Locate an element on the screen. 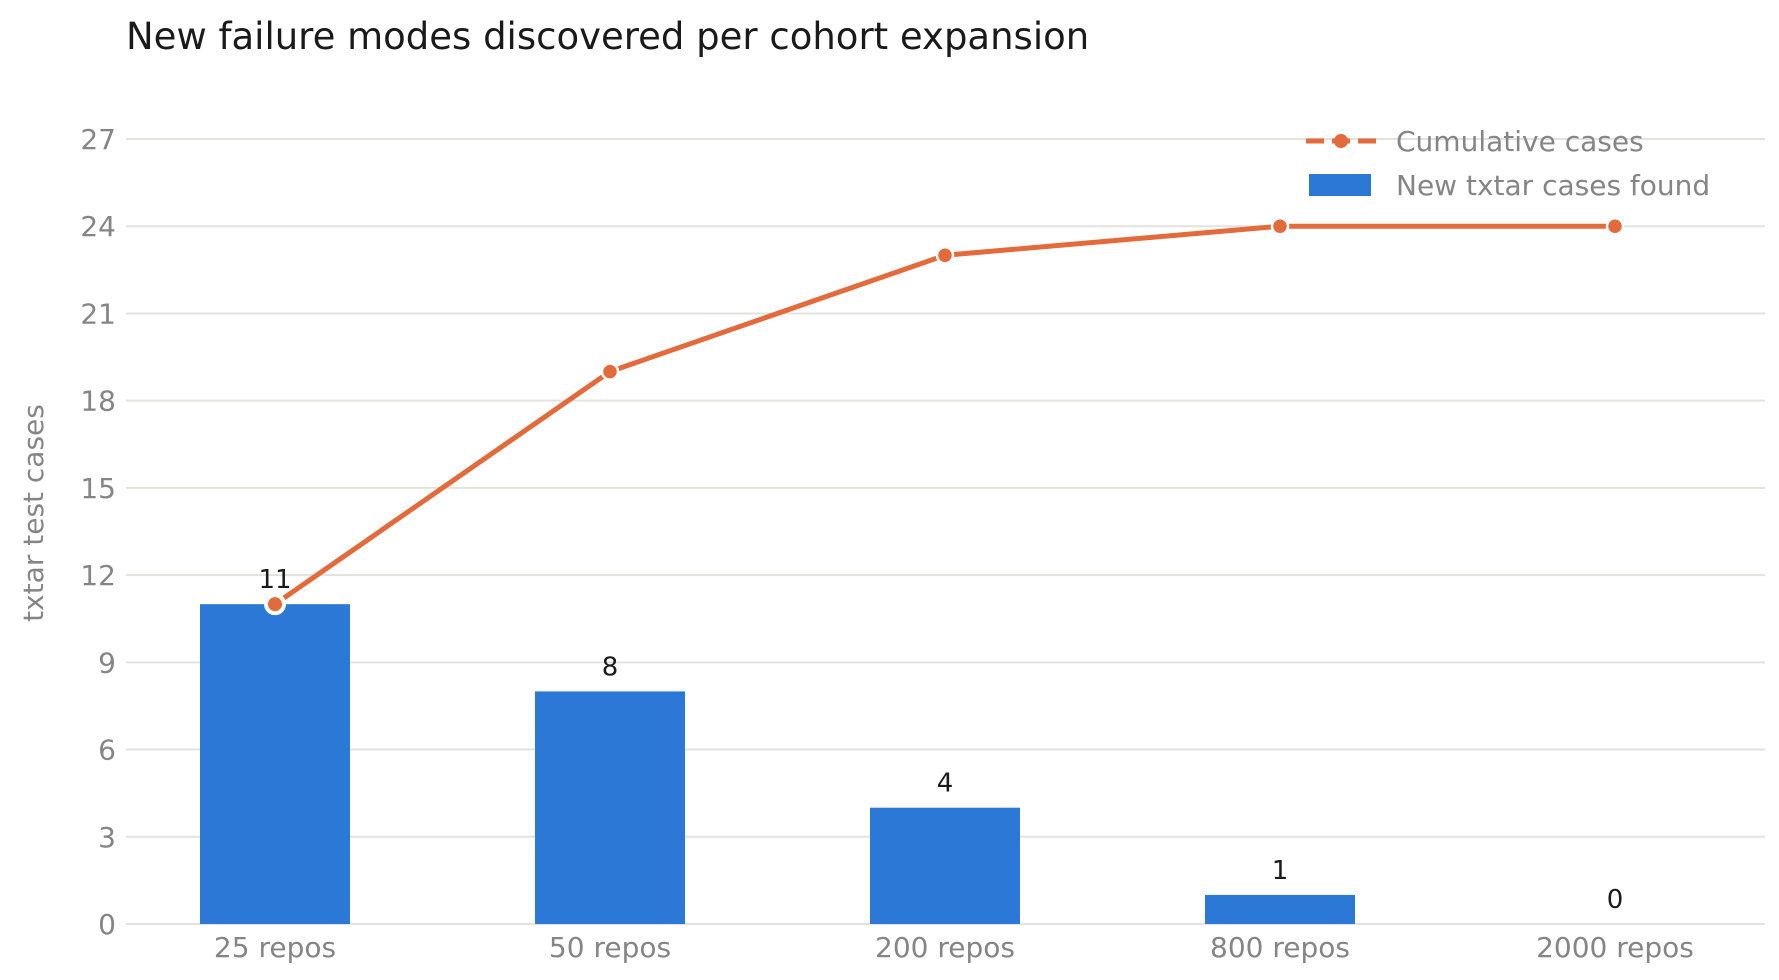  legend-line-marker is located at coordinates (1341, 141).